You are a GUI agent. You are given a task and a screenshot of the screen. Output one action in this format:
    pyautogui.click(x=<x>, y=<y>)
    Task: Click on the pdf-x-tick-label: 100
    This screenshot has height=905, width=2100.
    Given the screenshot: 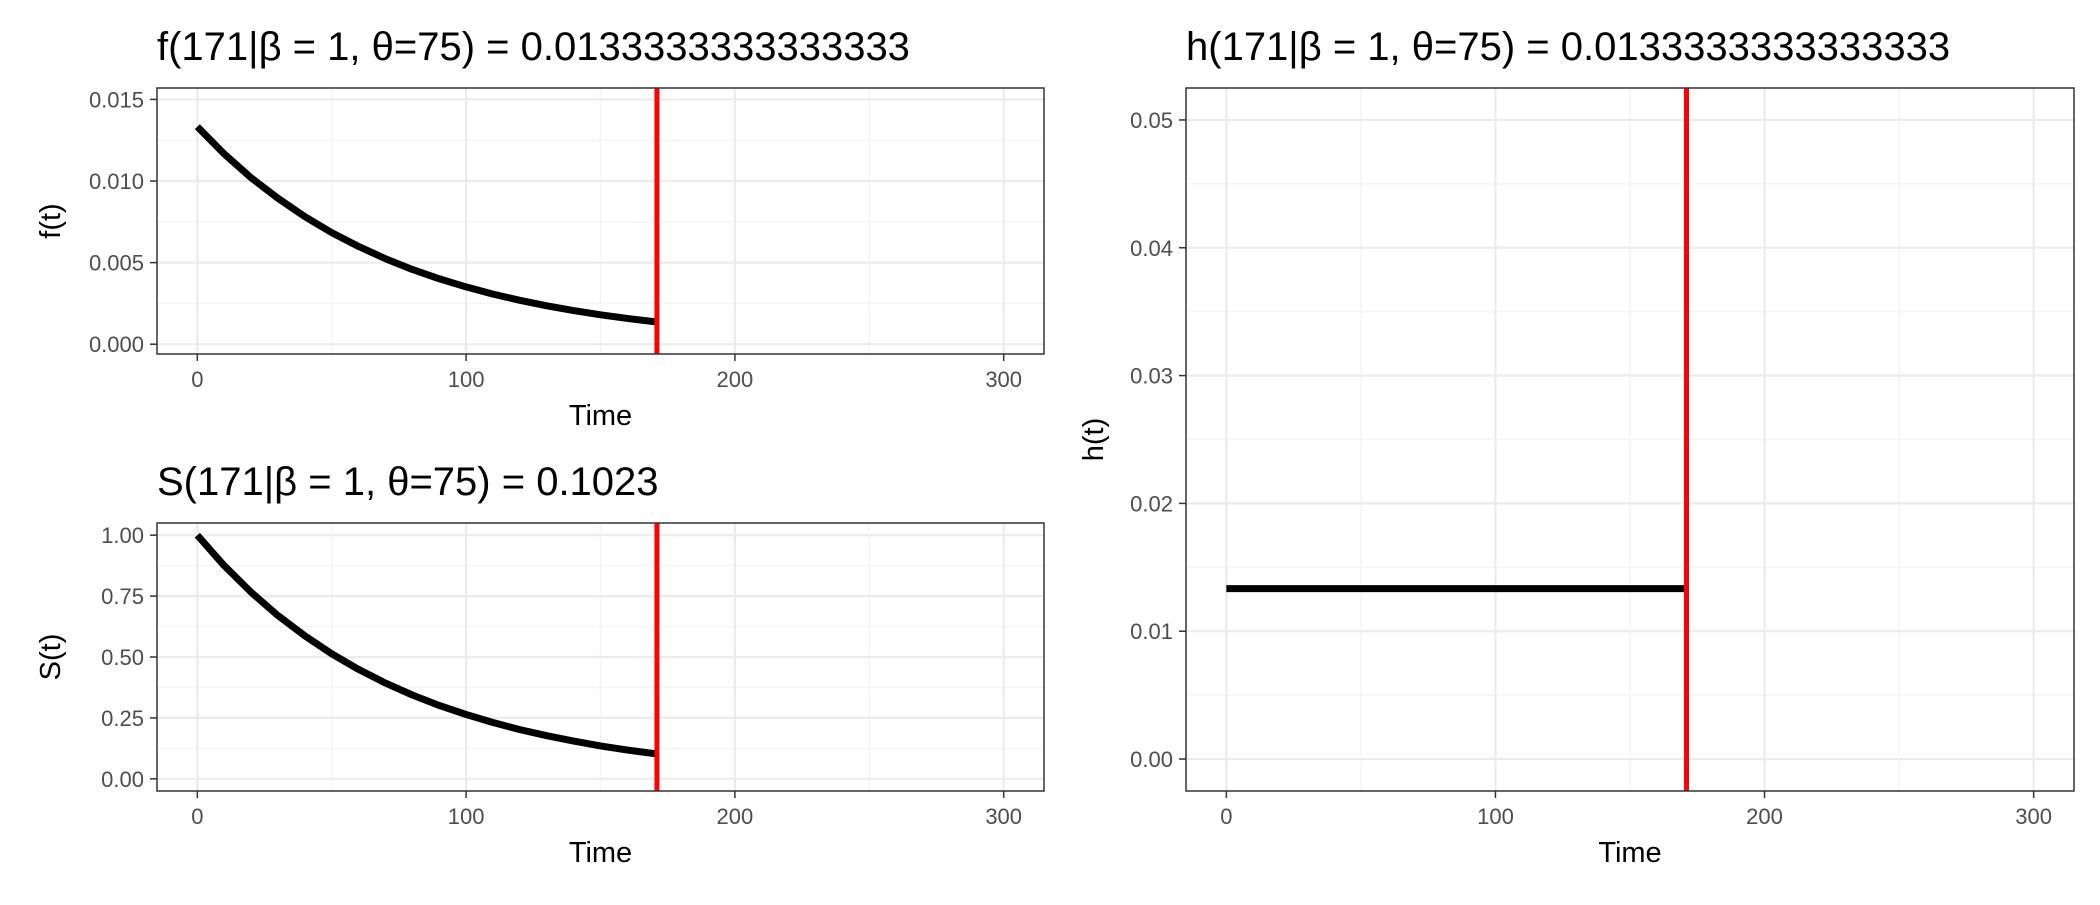 What is the action you would take?
    pyautogui.click(x=466, y=379)
    